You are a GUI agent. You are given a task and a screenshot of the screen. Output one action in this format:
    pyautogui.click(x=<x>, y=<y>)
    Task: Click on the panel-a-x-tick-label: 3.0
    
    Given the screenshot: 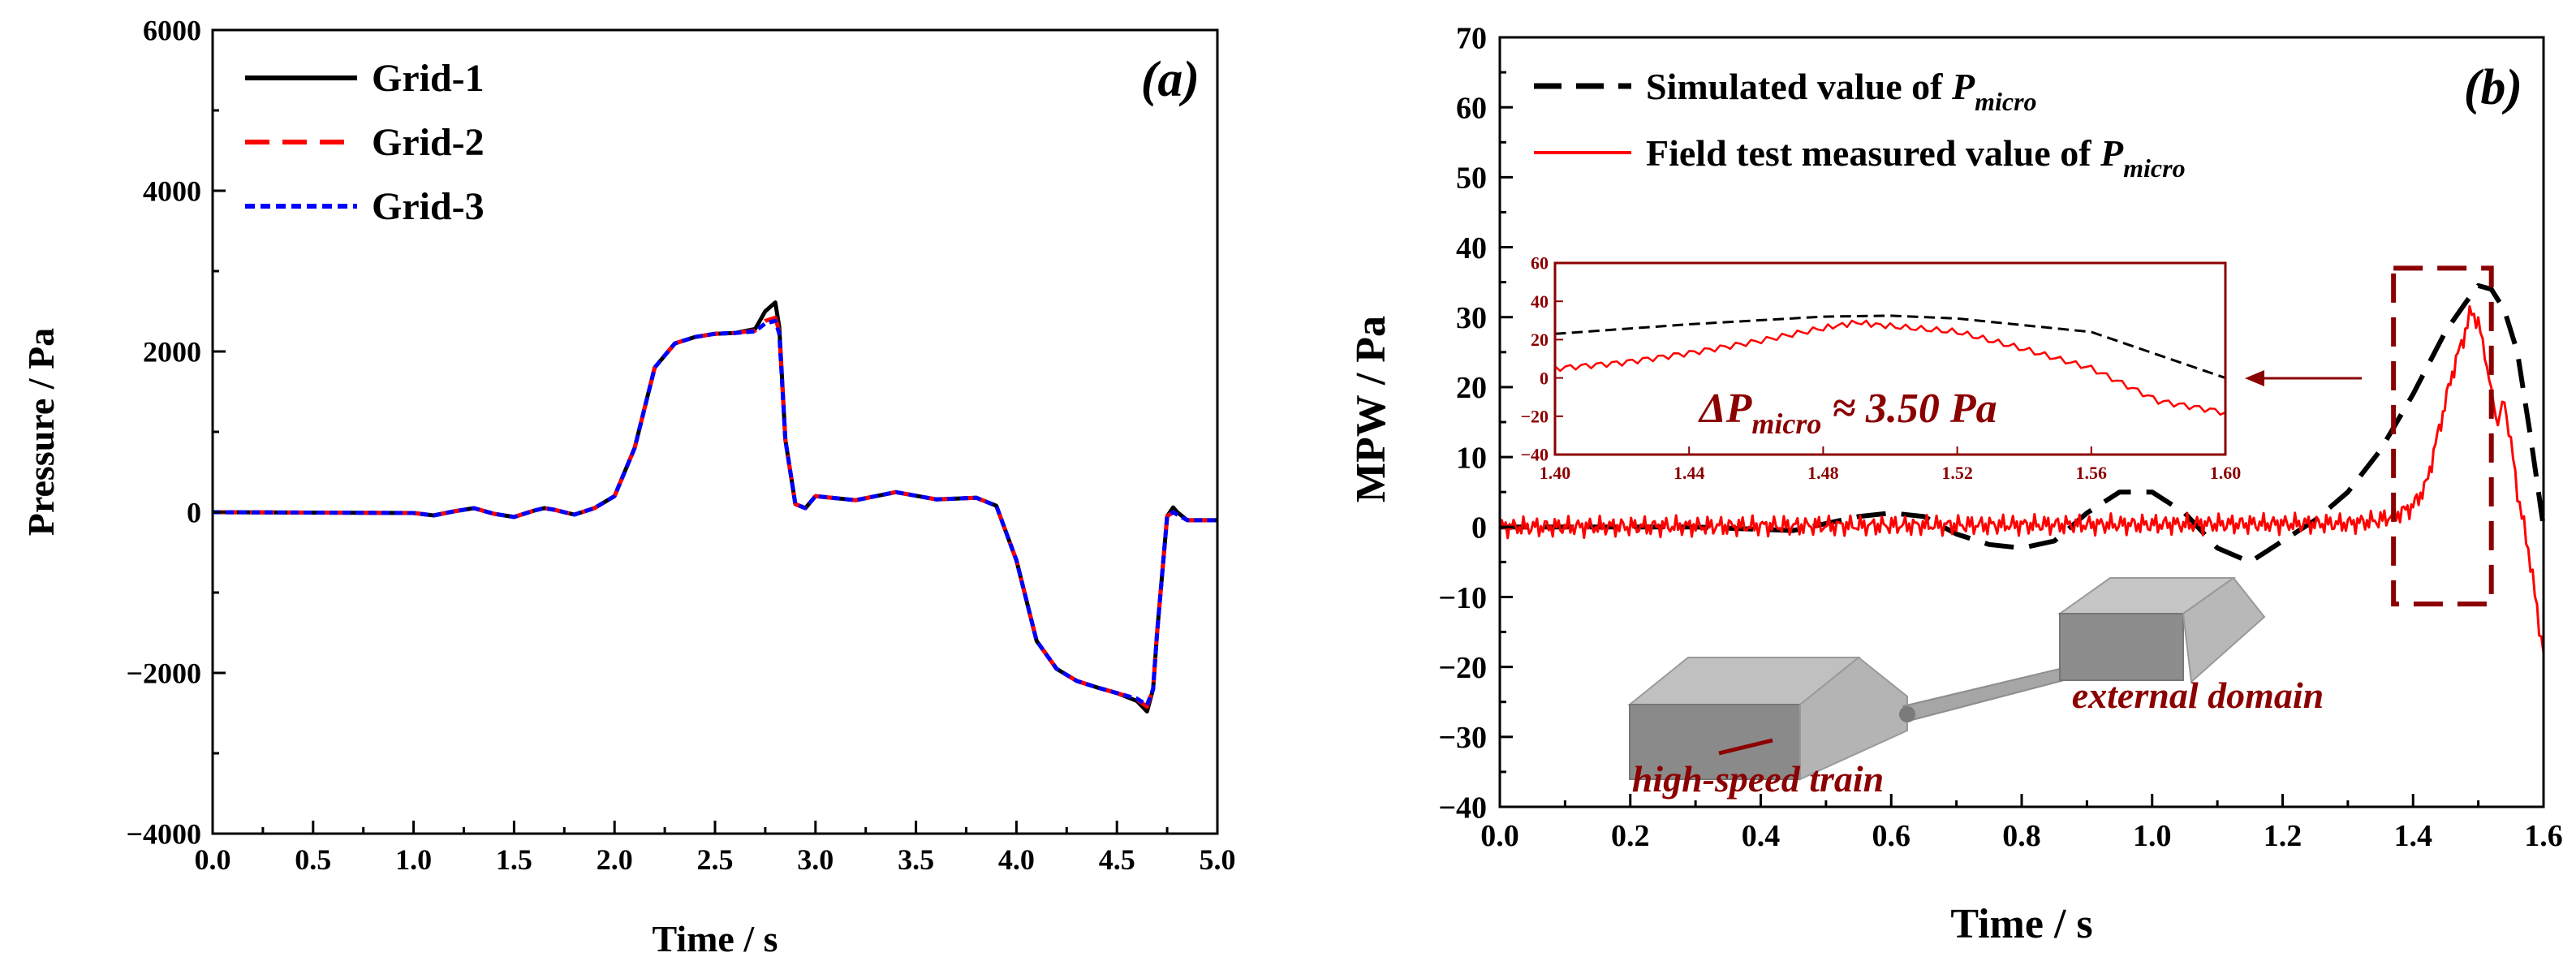 What is the action you would take?
    pyautogui.click(x=815, y=859)
    